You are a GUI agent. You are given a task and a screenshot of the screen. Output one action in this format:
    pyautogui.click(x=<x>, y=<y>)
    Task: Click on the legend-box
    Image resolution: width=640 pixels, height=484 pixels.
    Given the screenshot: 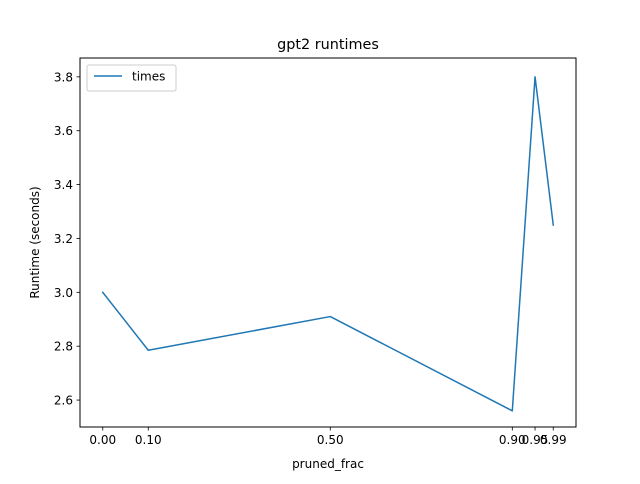 What is the action you would take?
    pyautogui.click(x=131, y=78)
    